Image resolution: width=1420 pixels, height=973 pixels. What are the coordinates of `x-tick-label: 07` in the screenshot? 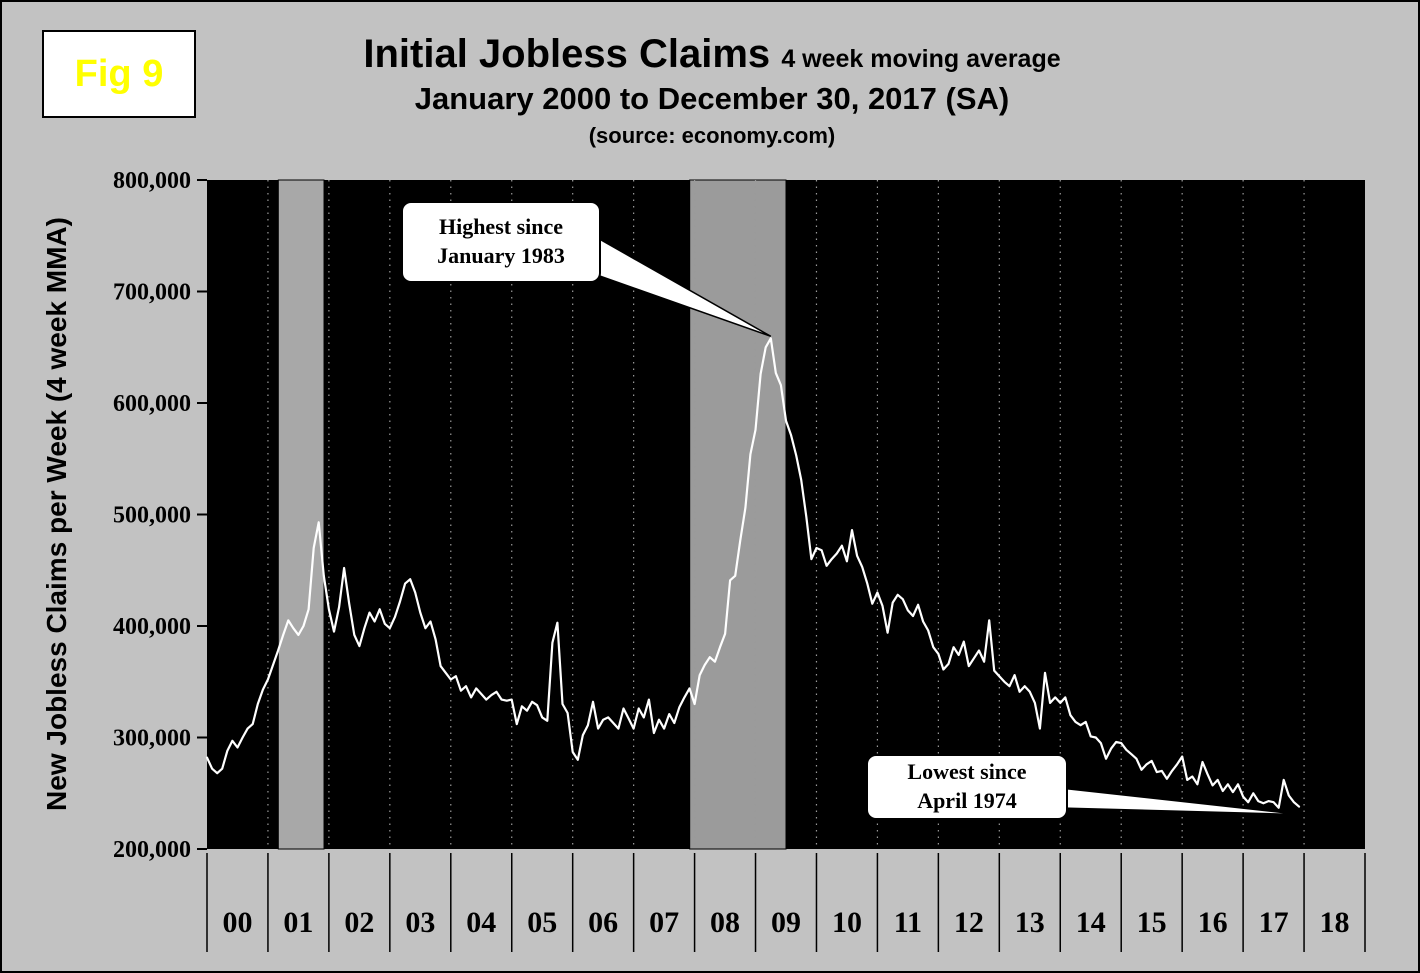 It's located at (664, 922).